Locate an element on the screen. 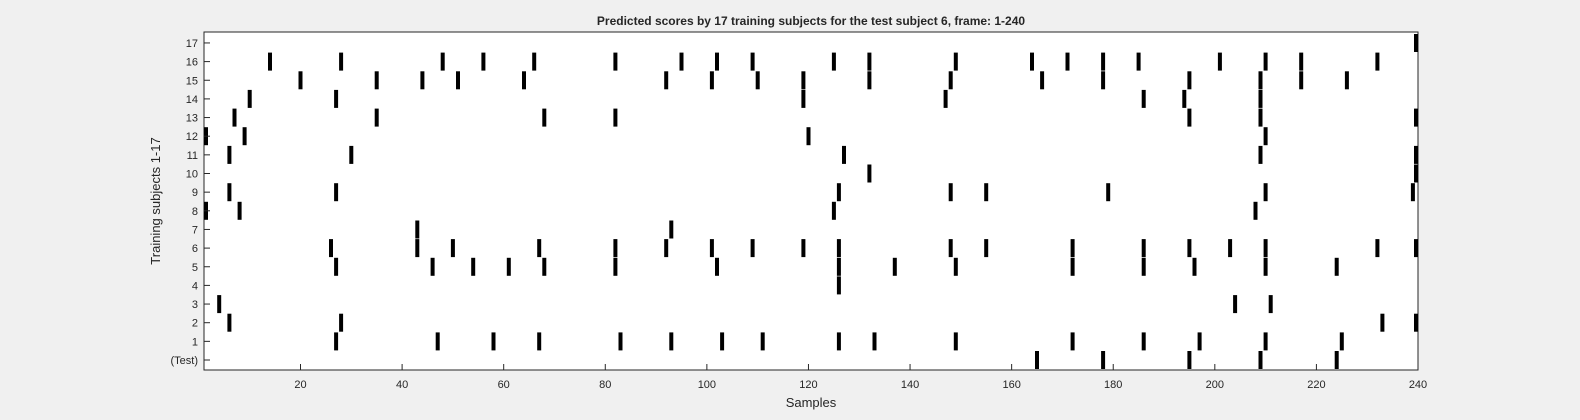  y-axis-label: Training subjects 1-17 is located at coordinates (155, 200).